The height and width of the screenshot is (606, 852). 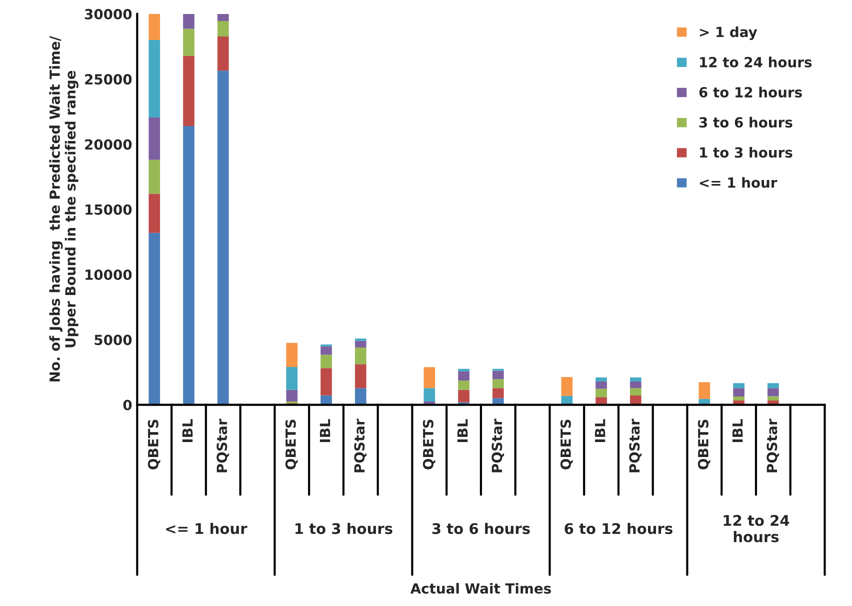 What do you see at coordinates (63, 209) in the screenshot?
I see `y-axis-title: No. of Jobs having the Predicted Wait Time/ Upper Bound in the specified range` at bounding box center [63, 209].